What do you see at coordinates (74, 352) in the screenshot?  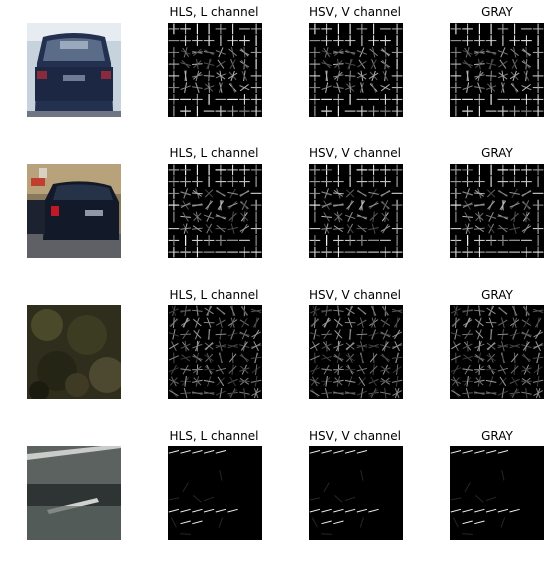 I see `sample-image-foliage` at bounding box center [74, 352].